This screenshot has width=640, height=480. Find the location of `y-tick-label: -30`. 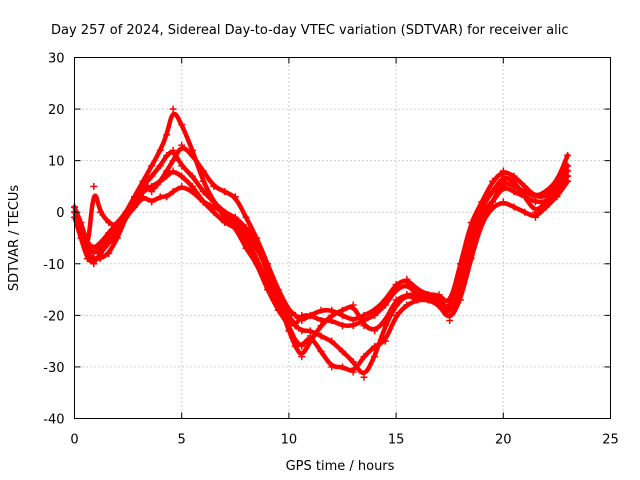

y-tick-label: -30 is located at coordinates (53, 368).